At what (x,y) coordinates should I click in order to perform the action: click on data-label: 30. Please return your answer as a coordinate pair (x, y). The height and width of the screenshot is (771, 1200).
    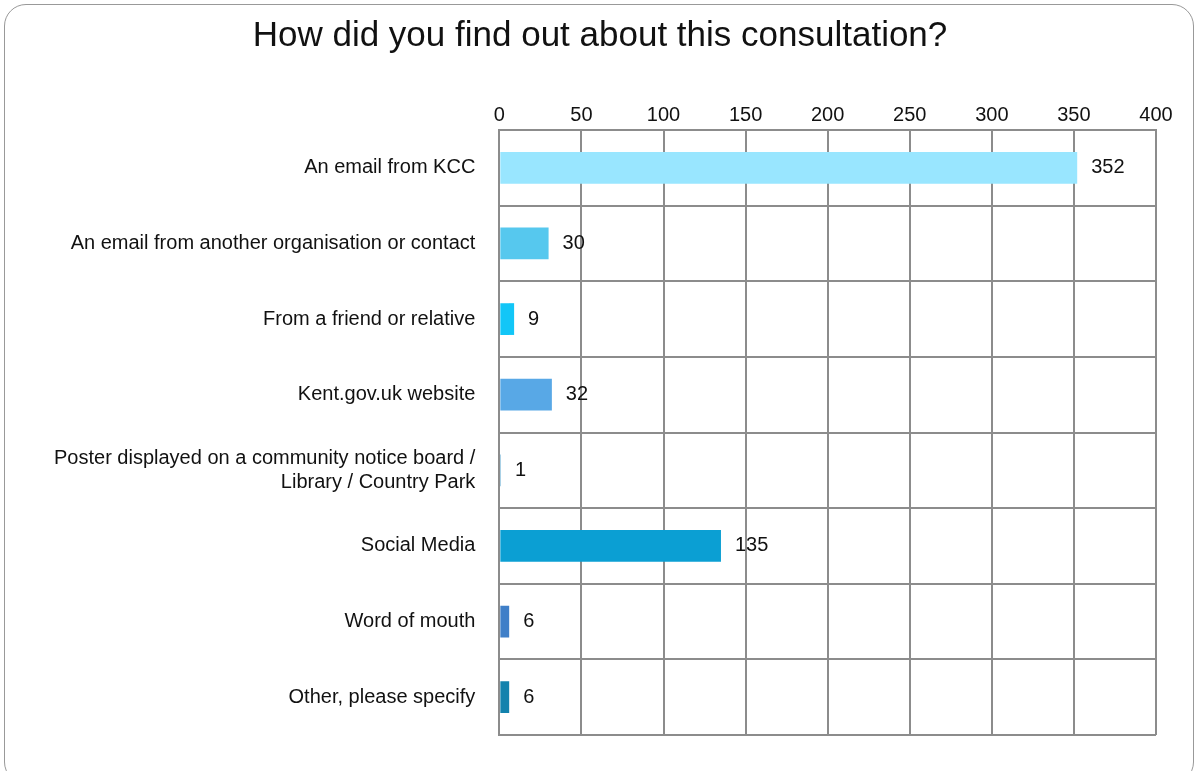
    Looking at the image, I should click on (573, 241).